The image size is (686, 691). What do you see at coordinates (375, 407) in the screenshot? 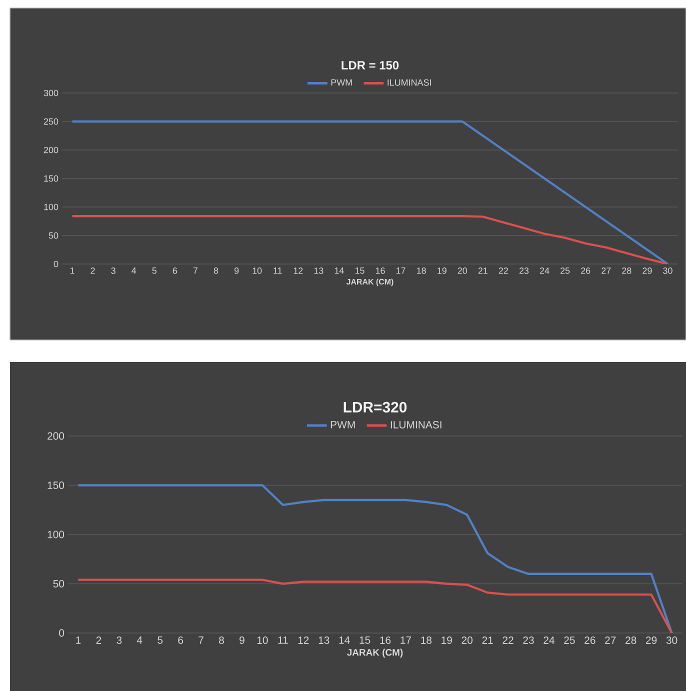
I see `chart-title: LDR=320` at bounding box center [375, 407].